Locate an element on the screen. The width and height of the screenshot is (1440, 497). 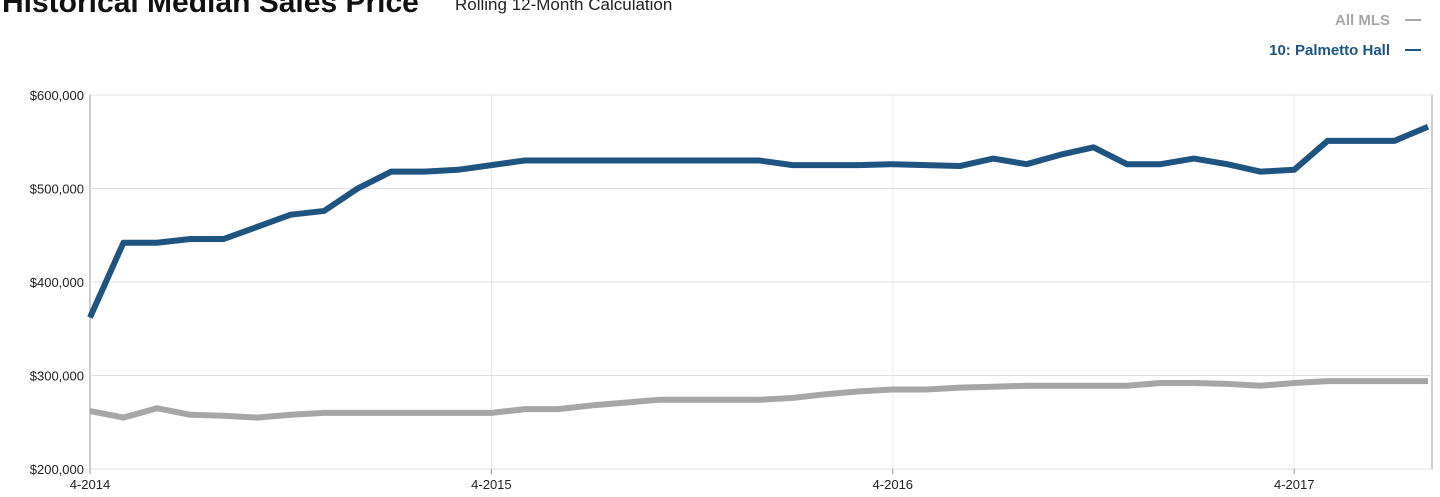
y-tick-label: $500,000 is located at coordinates (57, 189).